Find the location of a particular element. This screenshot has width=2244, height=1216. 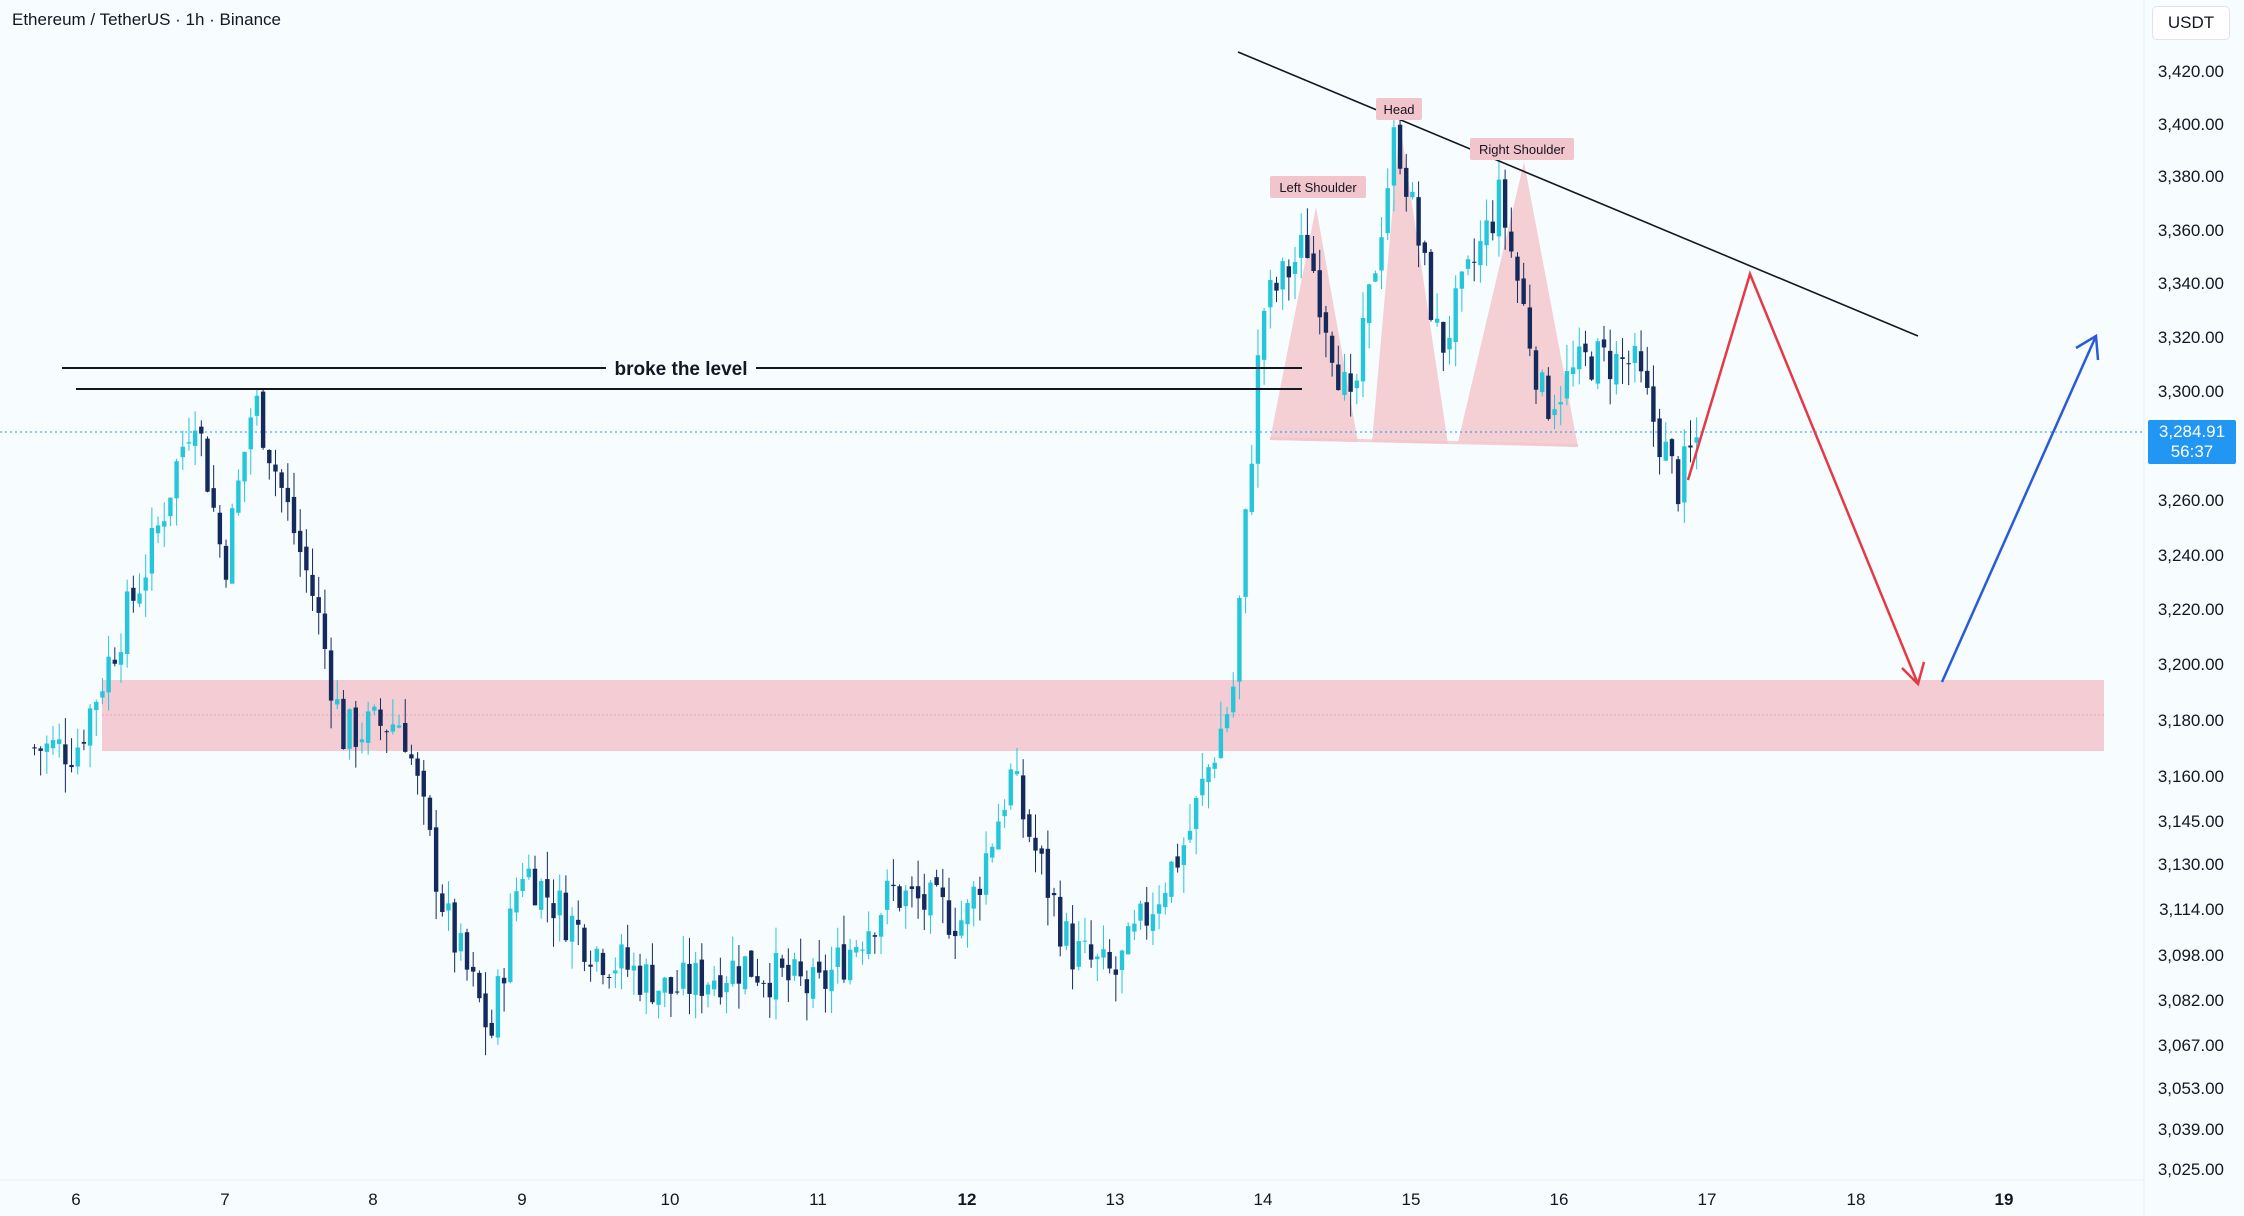

price-tick-label: 3,180.00 is located at coordinates (2191, 720).